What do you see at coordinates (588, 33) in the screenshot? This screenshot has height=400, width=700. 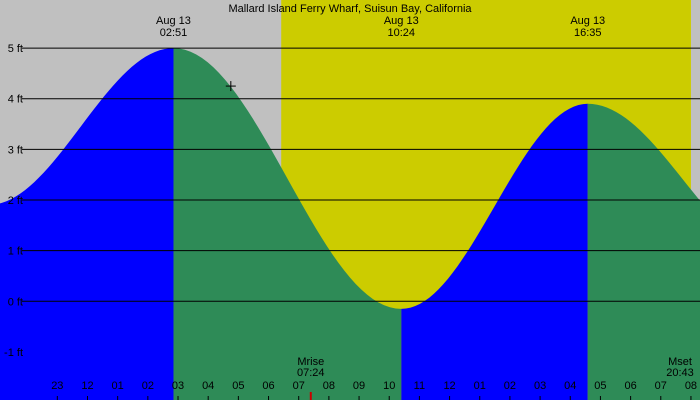 I see `extreme-time-label: 16:35` at bounding box center [588, 33].